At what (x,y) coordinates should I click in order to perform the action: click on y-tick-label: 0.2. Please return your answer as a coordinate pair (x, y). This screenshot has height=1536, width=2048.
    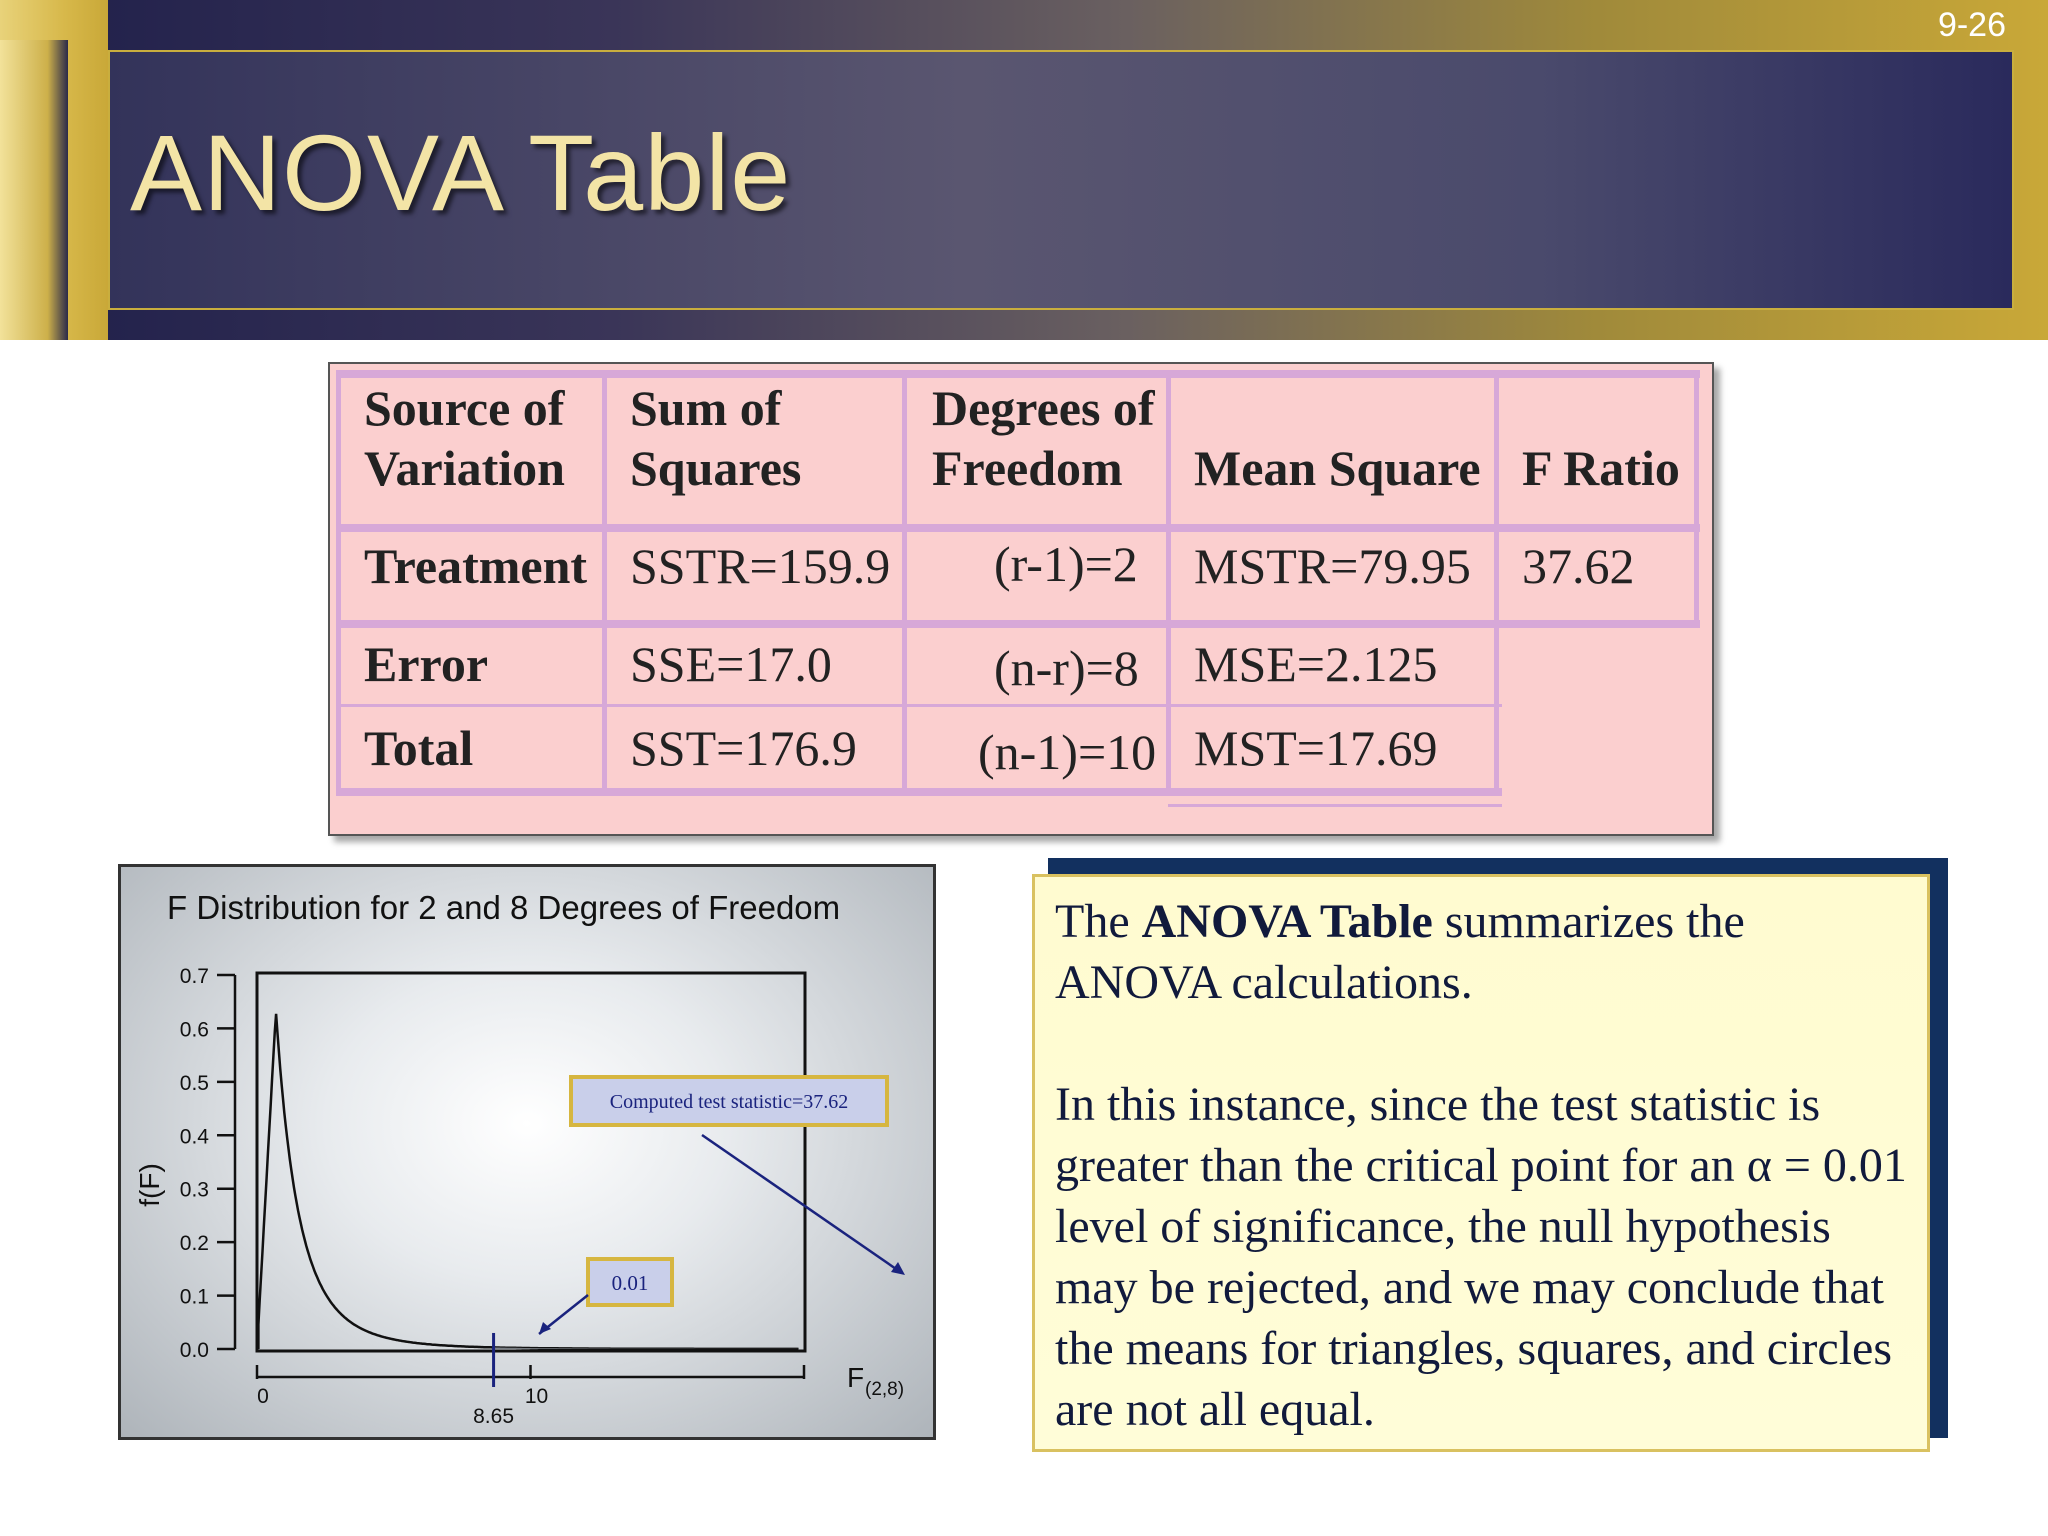
    Looking at the image, I should click on (194, 1243).